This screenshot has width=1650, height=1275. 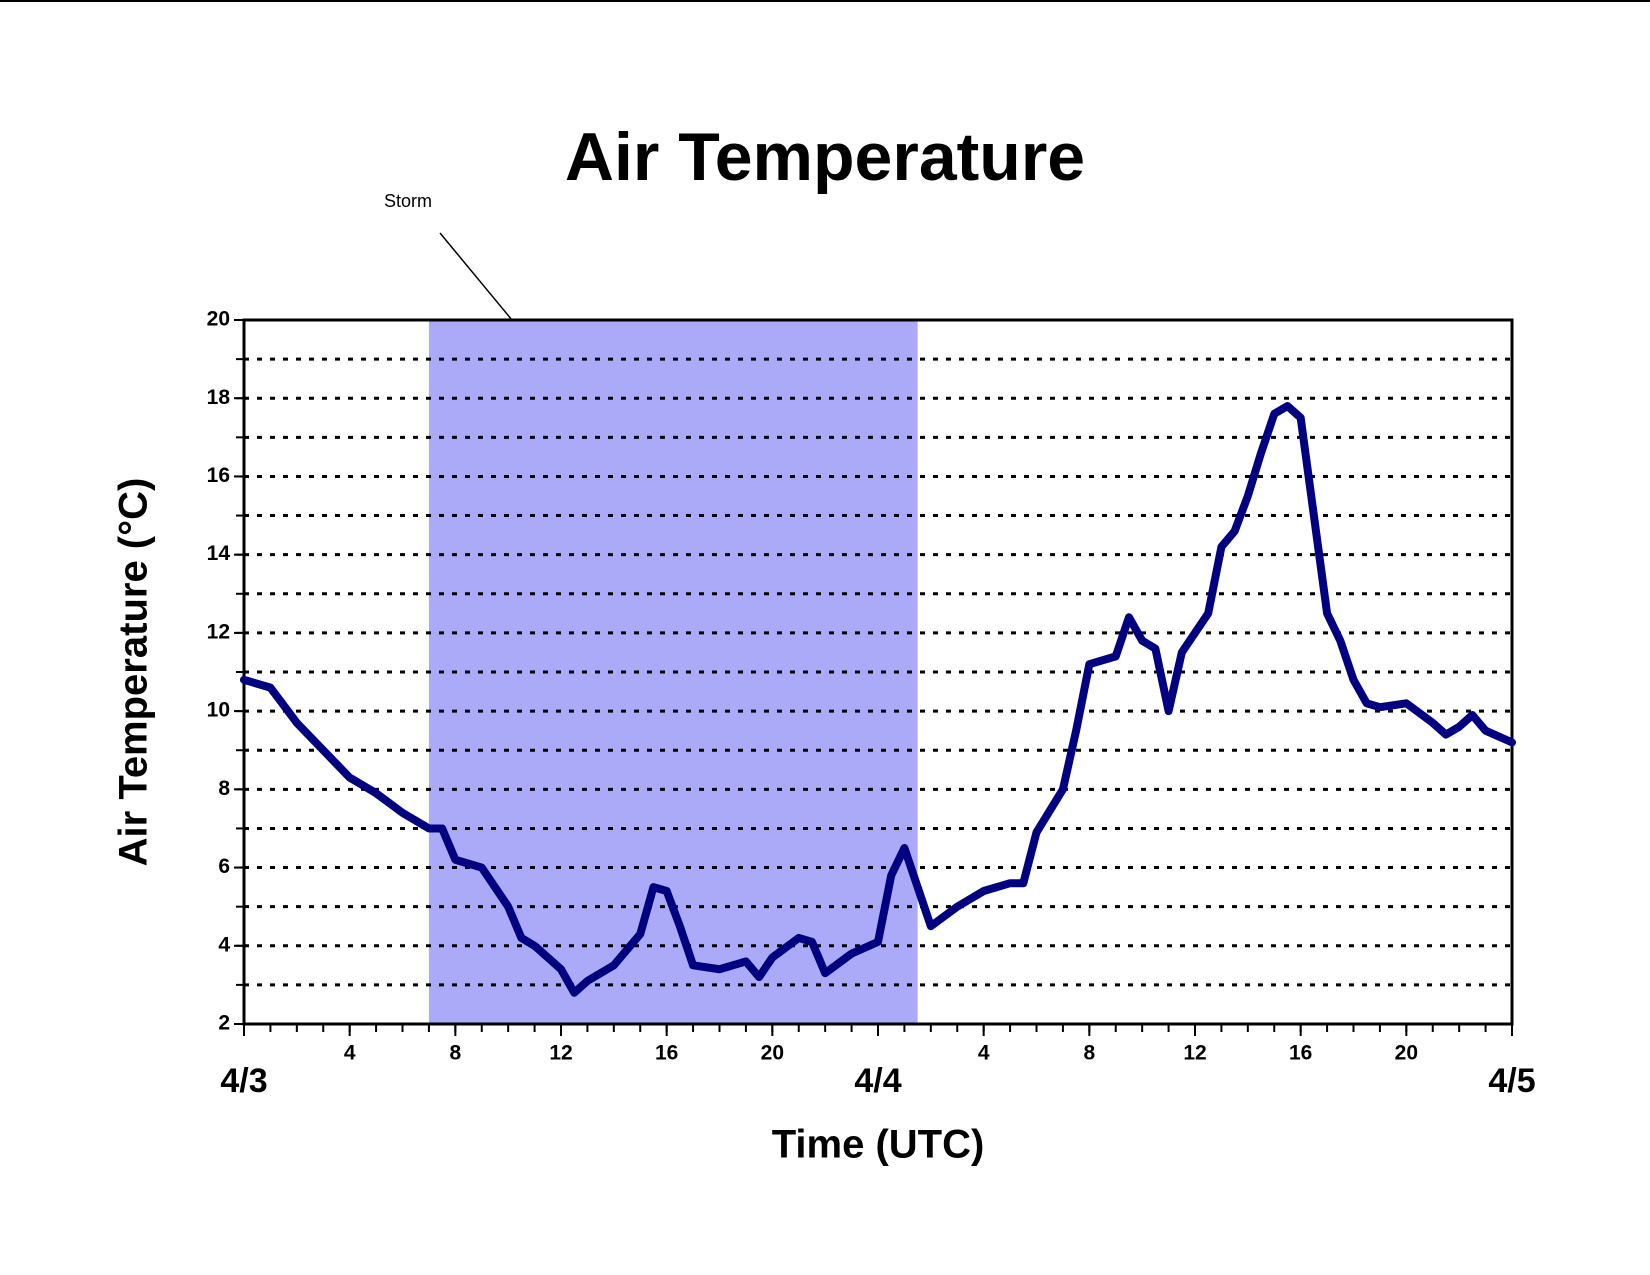 What do you see at coordinates (224, 1023) in the screenshot?
I see `y-tick-label: 2` at bounding box center [224, 1023].